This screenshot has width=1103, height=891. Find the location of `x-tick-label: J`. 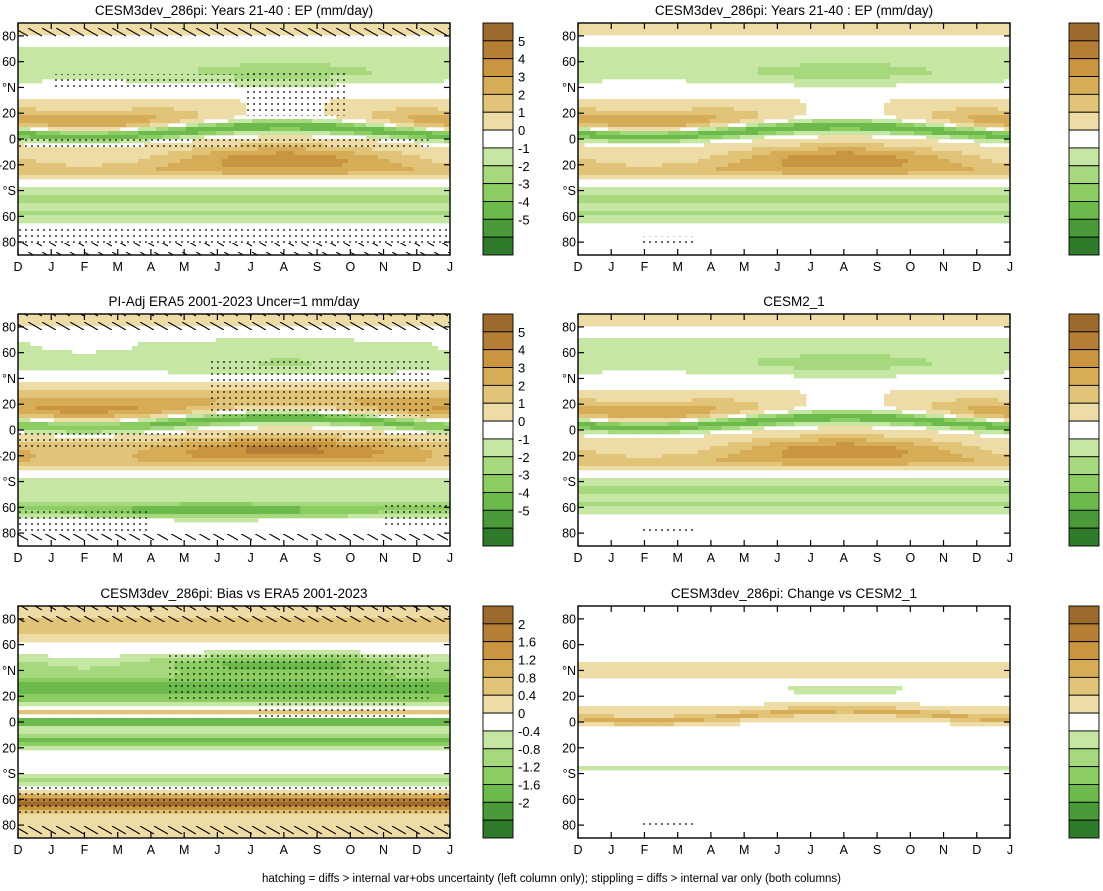

x-tick-label: J is located at coordinates (217, 267).